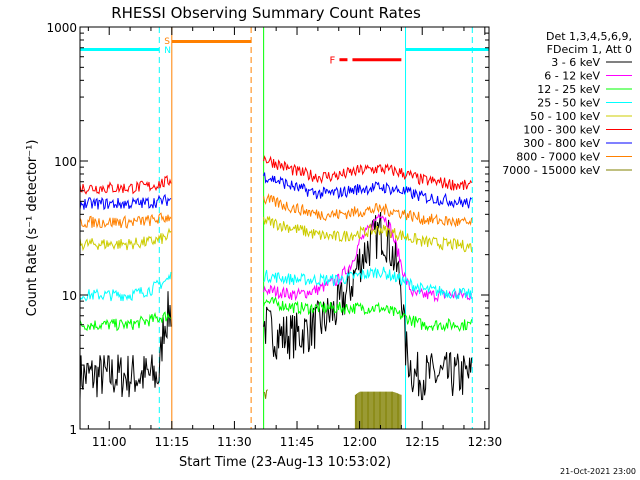 The width and height of the screenshot is (640, 480). What do you see at coordinates (69, 296) in the screenshot?
I see `y-tick-label: 10` at bounding box center [69, 296].